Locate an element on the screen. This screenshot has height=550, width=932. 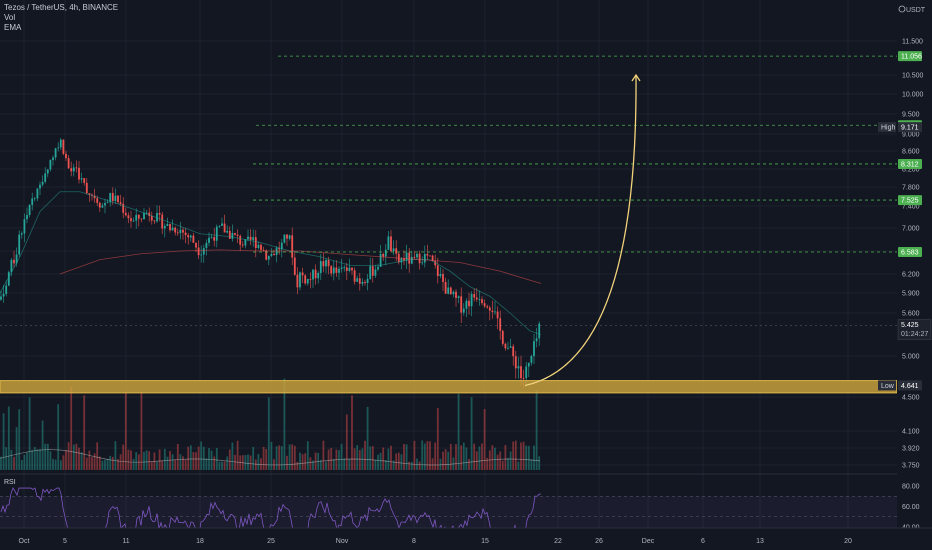
time-axis: Oct 5 11 18 25 Nov 8 15 22 26 Dec 6 13 20 is located at coordinates (466, 538).